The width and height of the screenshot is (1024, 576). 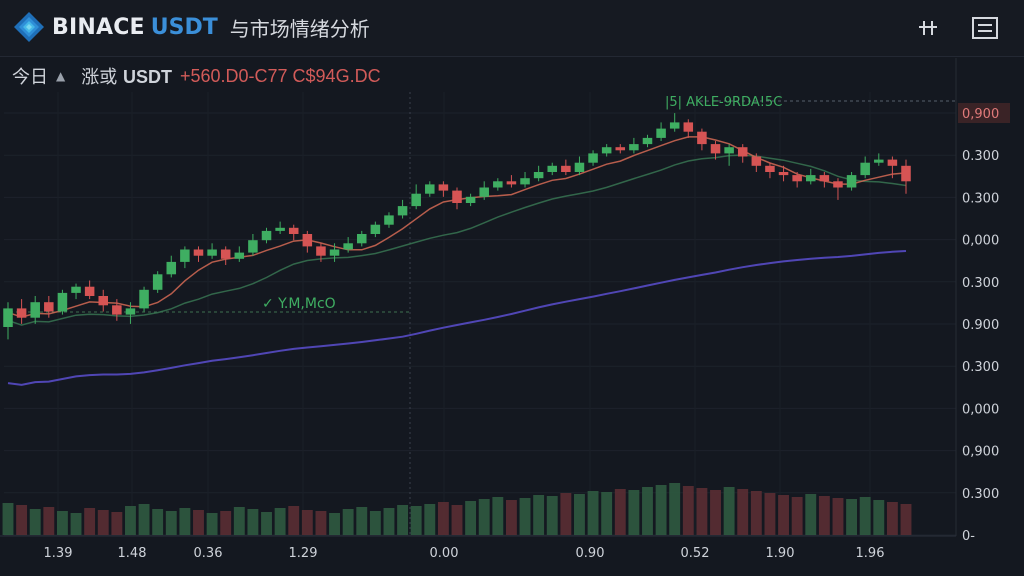 I want to click on time-tick-label: 1.48, so click(x=132, y=553).